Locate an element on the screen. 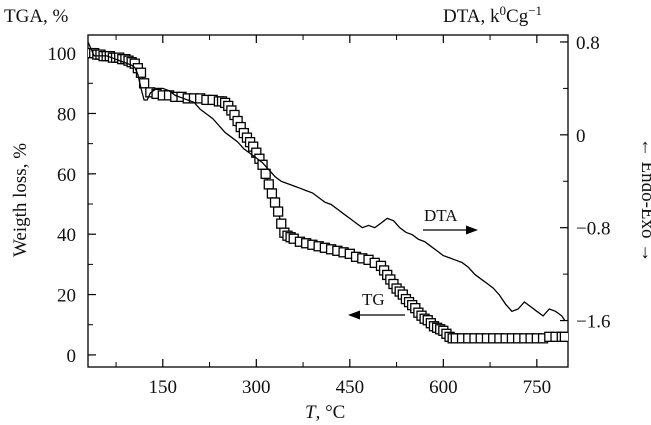  x-axis-label: T, °C is located at coordinates (325, 412).